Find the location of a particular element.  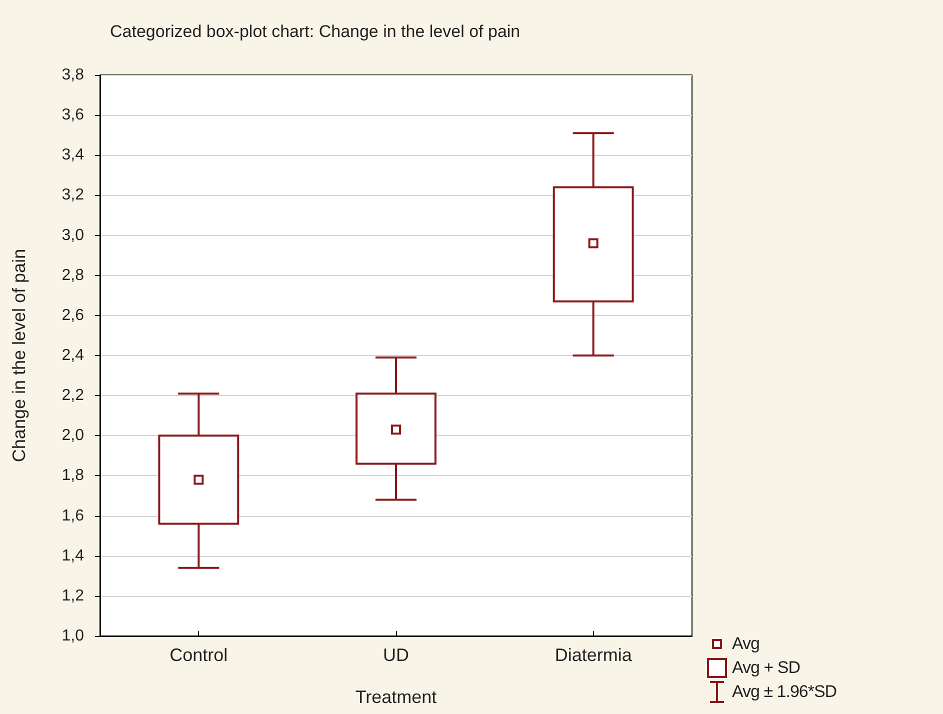

y-tick-label: 1,2 is located at coordinates (73, 595).